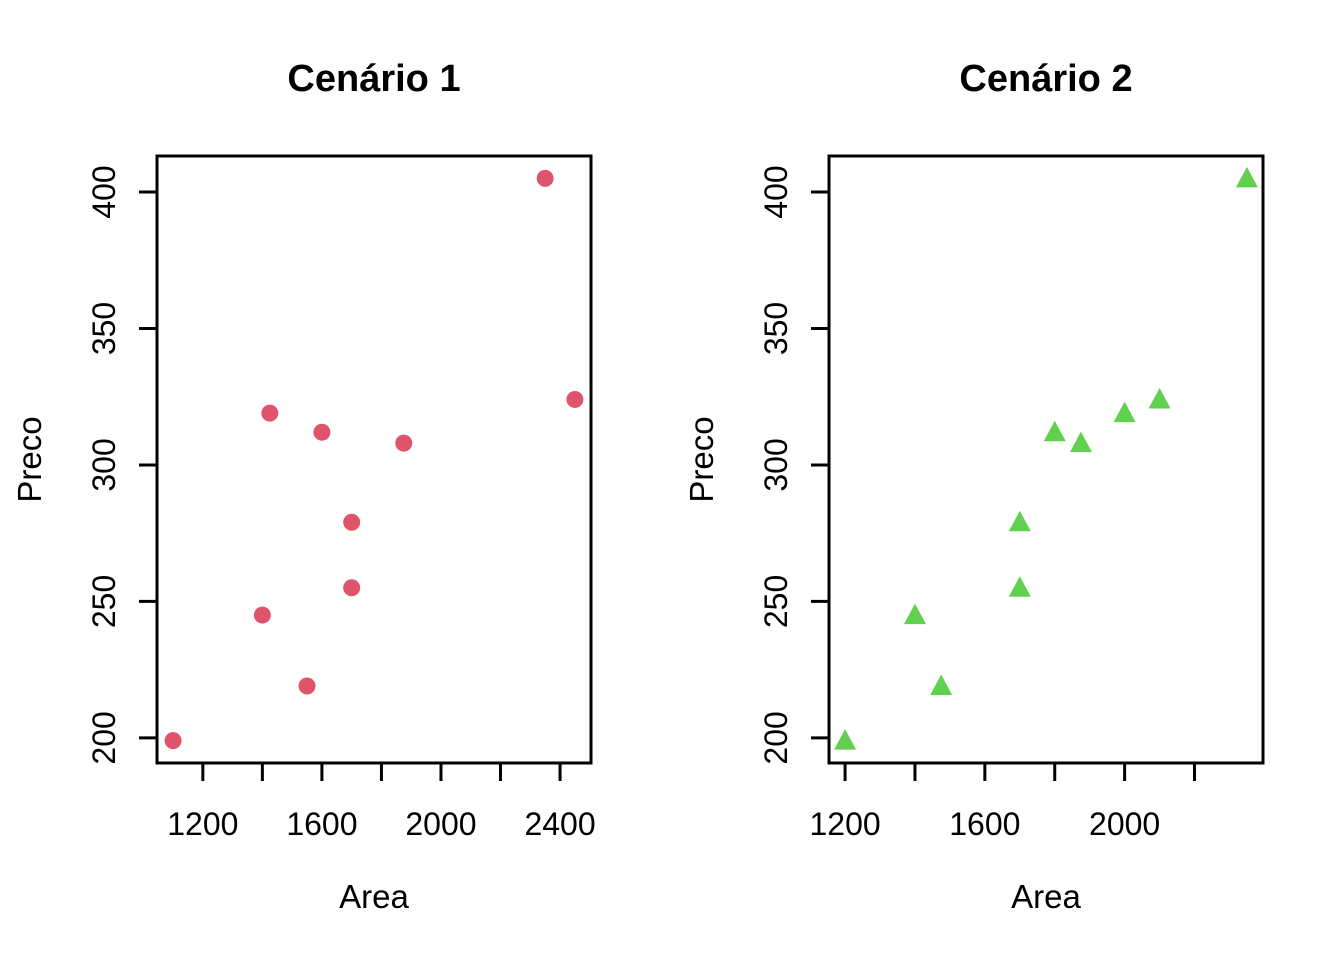 Image resolution: width=1344 pixels, height=960 pixels. Describe the element at coordinates (559, 824) in the screenshot. I see `x-tick-label: 2400` at that location.